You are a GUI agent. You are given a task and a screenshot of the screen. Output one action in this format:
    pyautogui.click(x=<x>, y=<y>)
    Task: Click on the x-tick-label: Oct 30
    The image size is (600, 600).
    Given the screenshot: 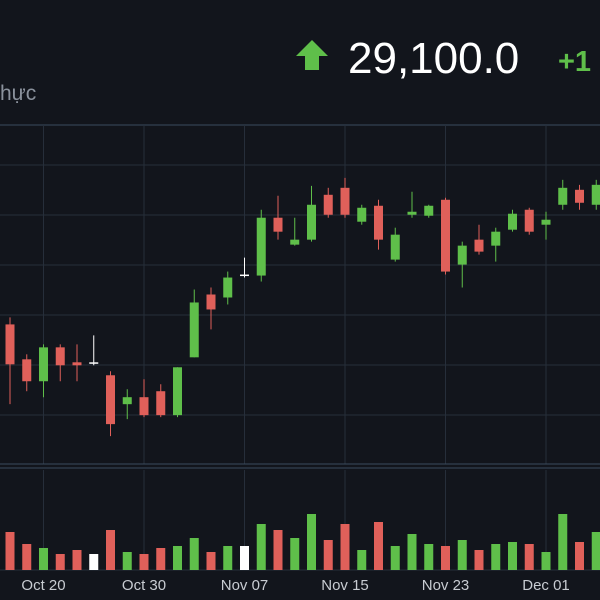 What is the action you would take?
    pyautogui.click(x=144, y=585)
    